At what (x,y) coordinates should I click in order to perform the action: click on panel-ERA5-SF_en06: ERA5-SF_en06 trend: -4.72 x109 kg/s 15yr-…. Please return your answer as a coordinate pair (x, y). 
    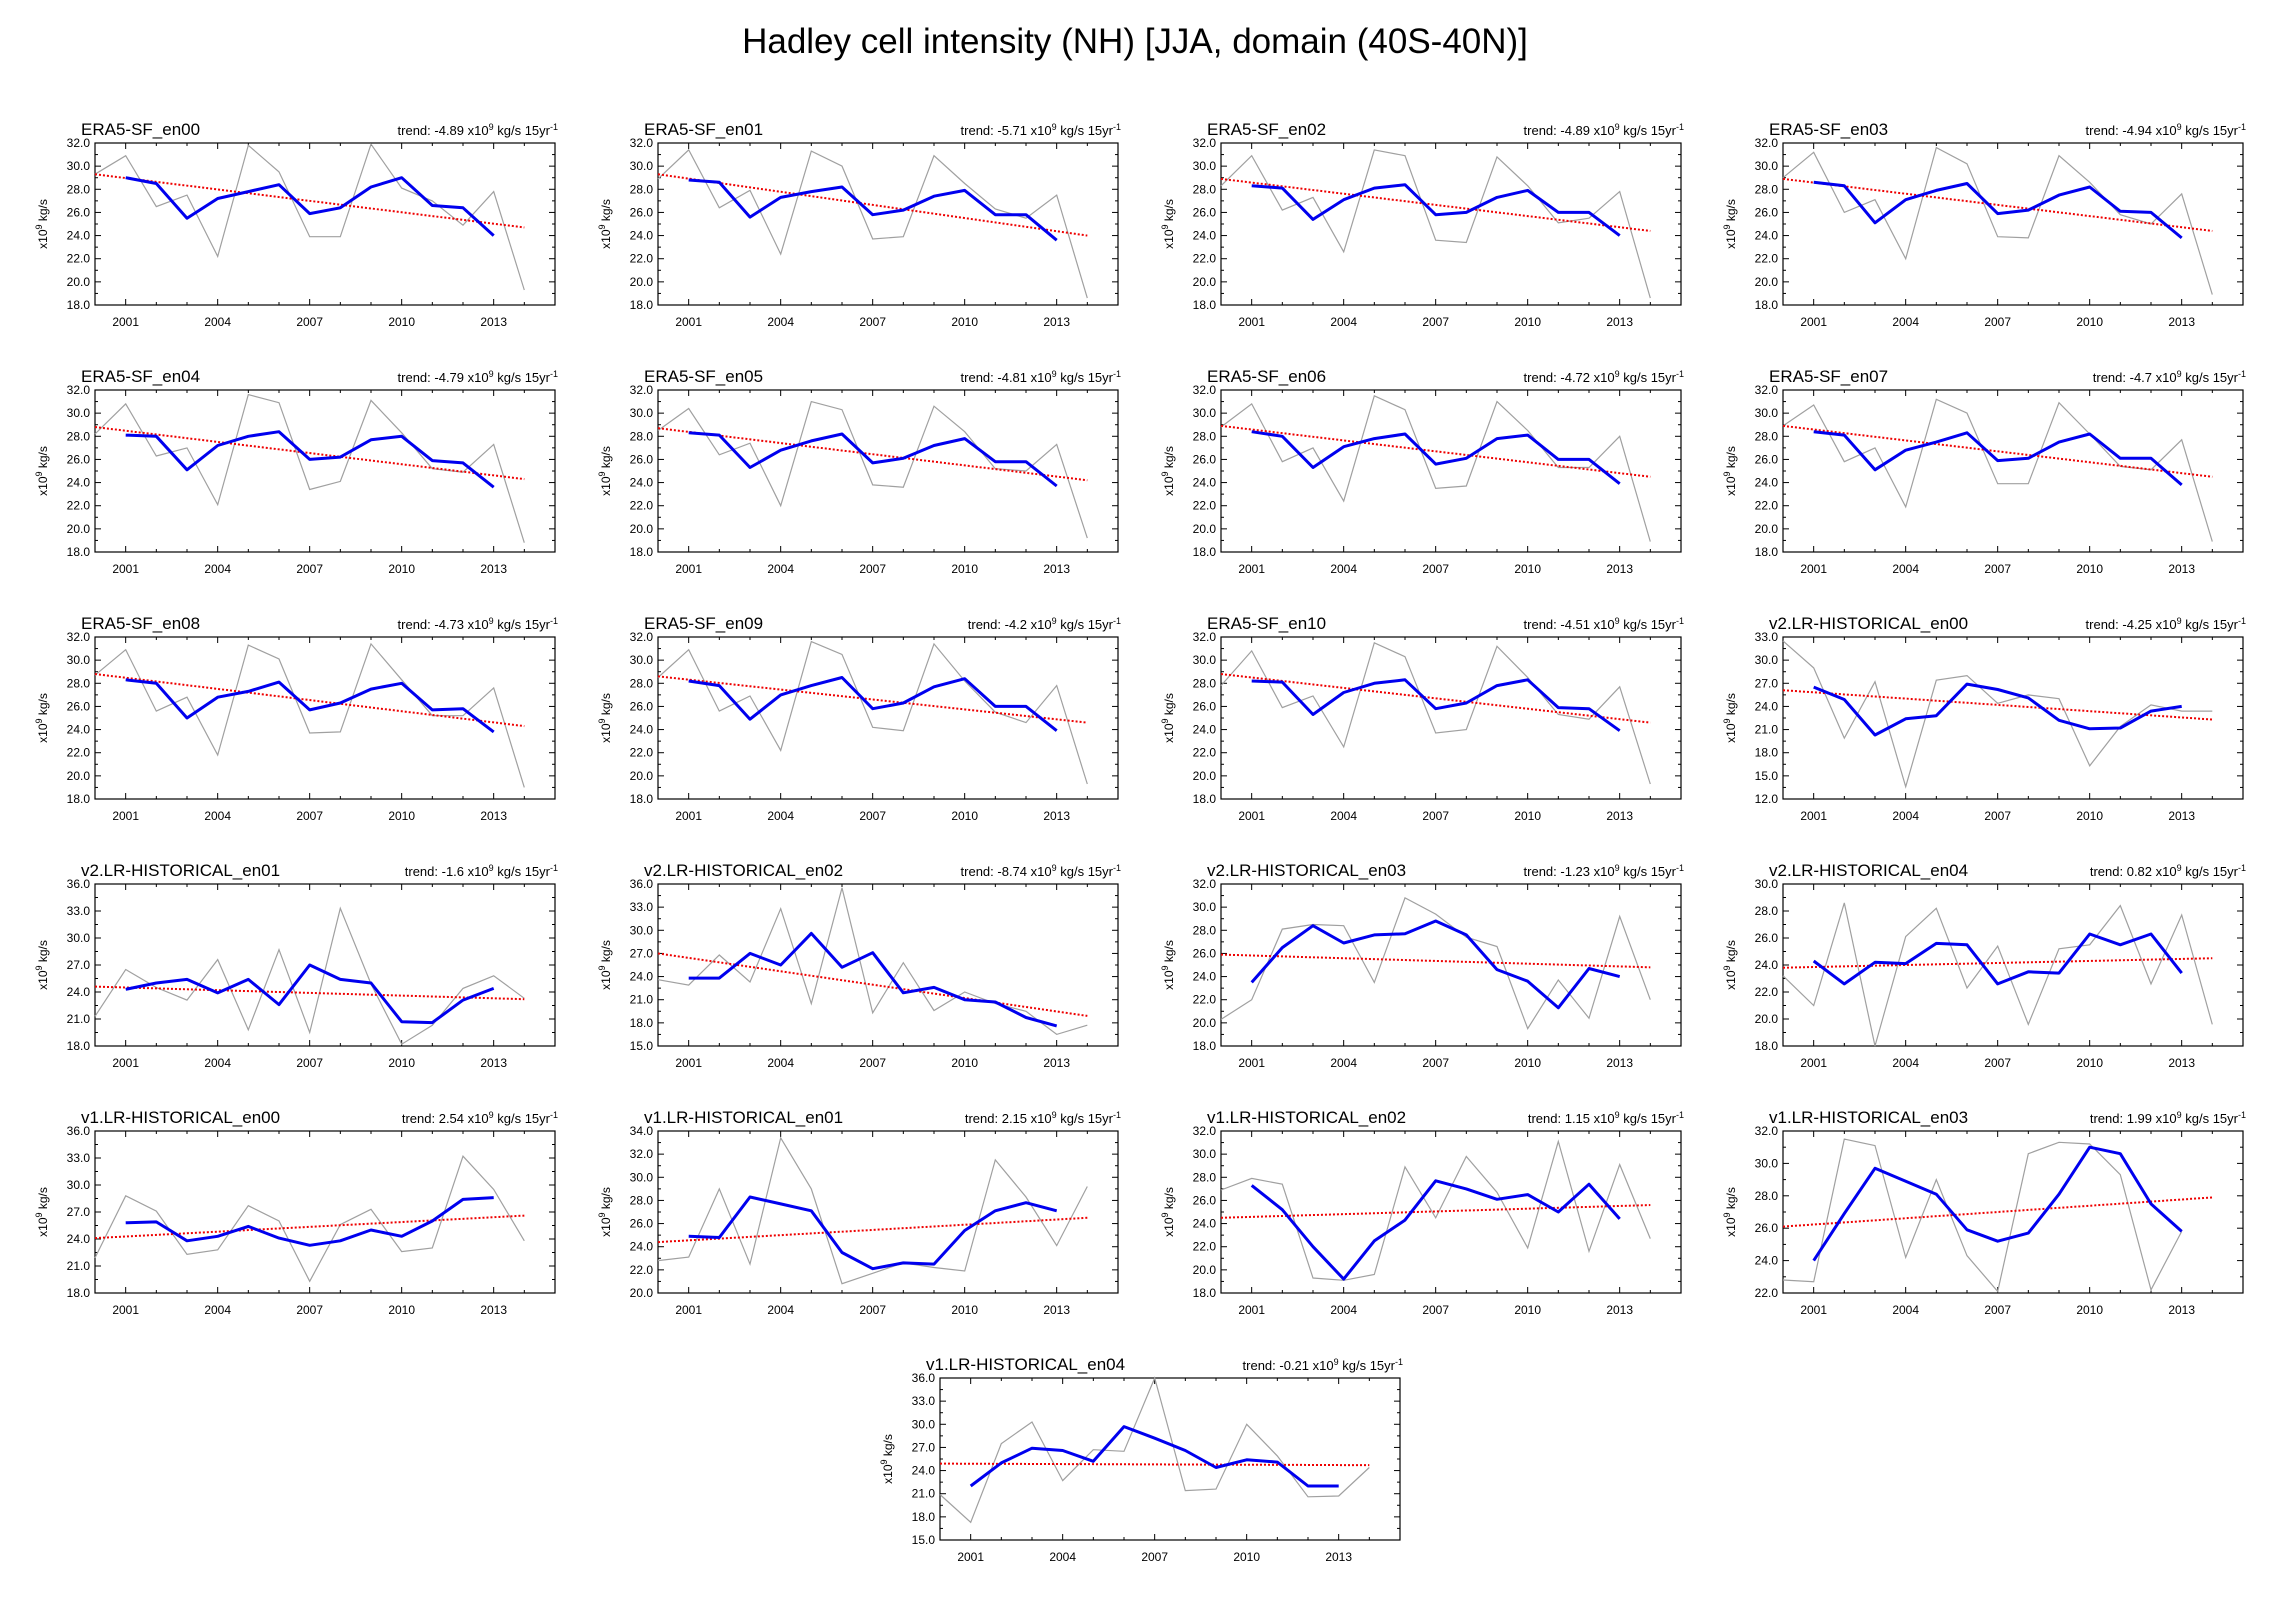
    Looking at the image, I should click on (1422, 471).